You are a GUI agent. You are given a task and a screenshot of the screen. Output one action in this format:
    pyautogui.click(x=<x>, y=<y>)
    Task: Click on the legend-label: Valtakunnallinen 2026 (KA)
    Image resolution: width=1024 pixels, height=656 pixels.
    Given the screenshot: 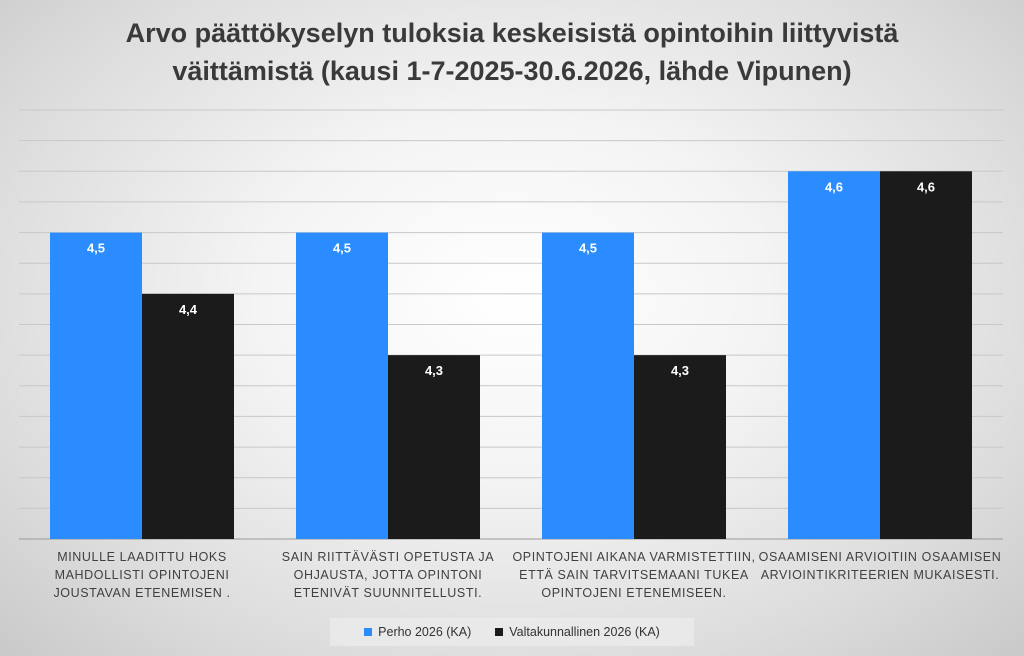 What is the action you would take?
    pyautogui.click(x=584, y=632)
    